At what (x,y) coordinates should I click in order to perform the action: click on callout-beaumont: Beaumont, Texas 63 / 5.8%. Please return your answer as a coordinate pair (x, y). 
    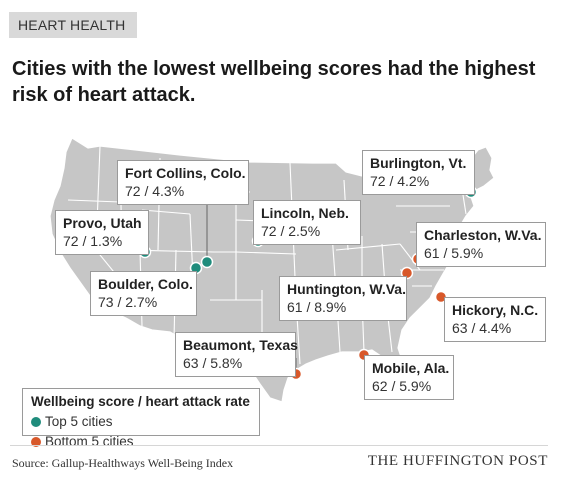
    Looking at the image, I should click on (236, 354).